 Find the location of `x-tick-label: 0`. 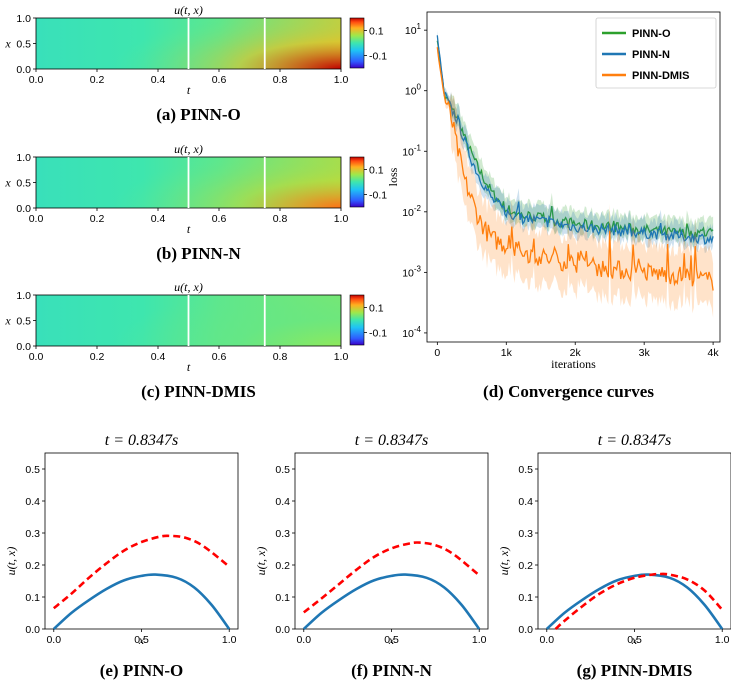

x-tick-label: 0 is located at coordinates (437, 353).